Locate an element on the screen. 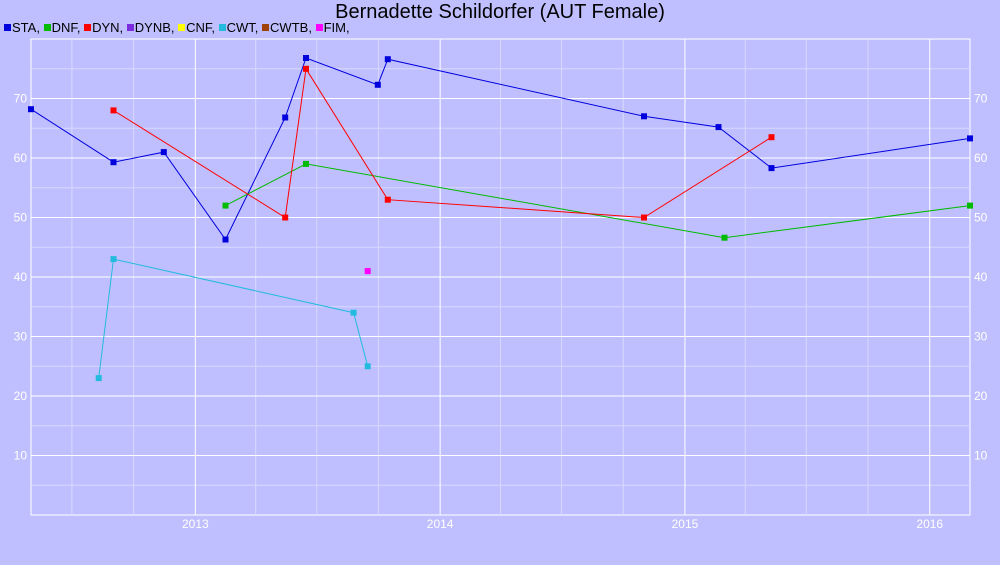 This screenshot has width=1000, height=565. legend-label: STA, is located at coordinates (26, 27).